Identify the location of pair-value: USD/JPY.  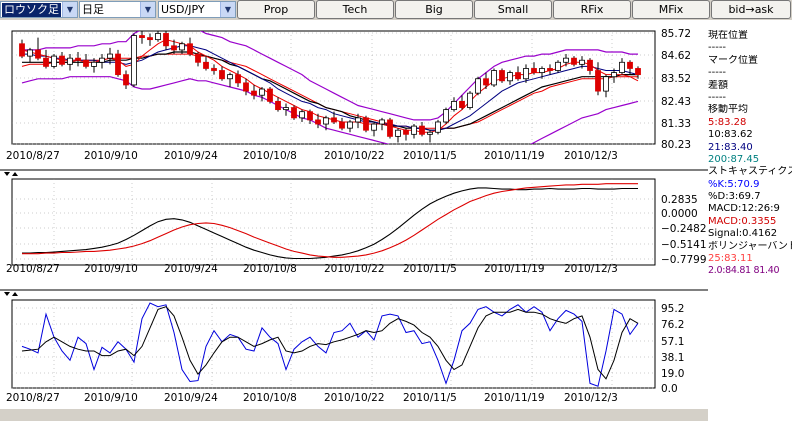
(183, 9).